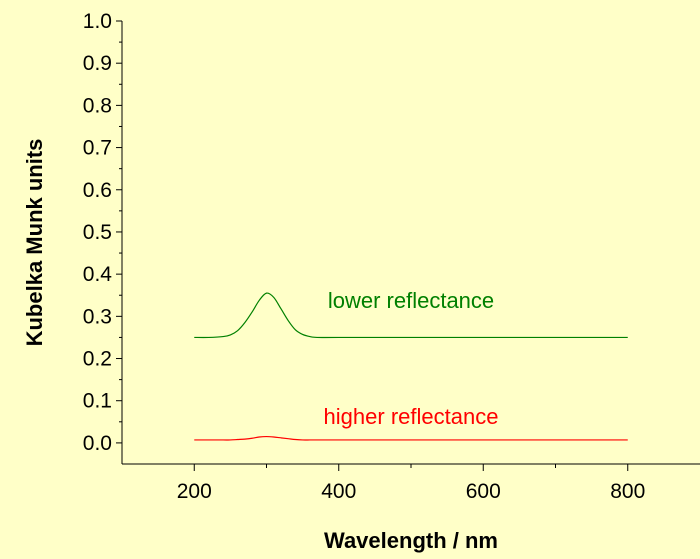 The image size is (700, 559). I want to click on x-axis-ticks: 200 400 600 800, so click(411, 483).